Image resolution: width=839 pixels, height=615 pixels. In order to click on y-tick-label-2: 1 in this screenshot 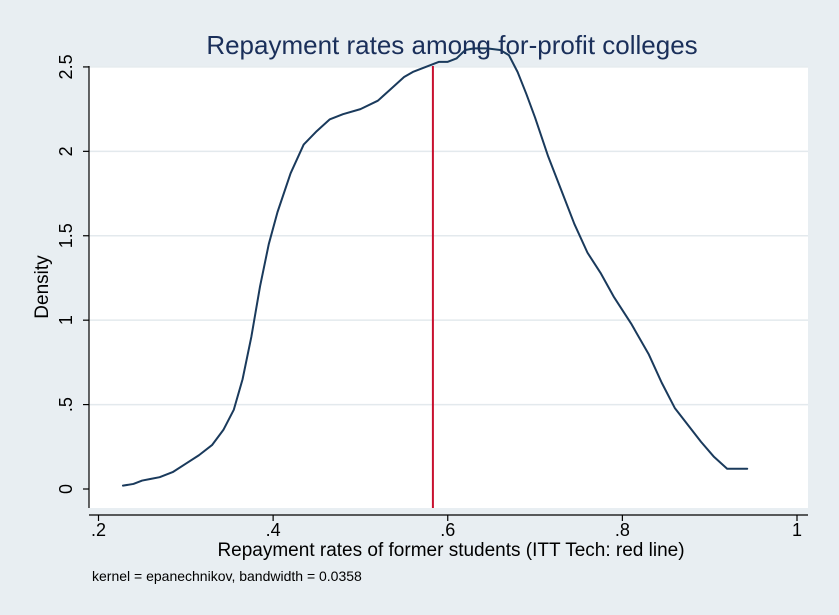, I will do `click(66, 320)`.